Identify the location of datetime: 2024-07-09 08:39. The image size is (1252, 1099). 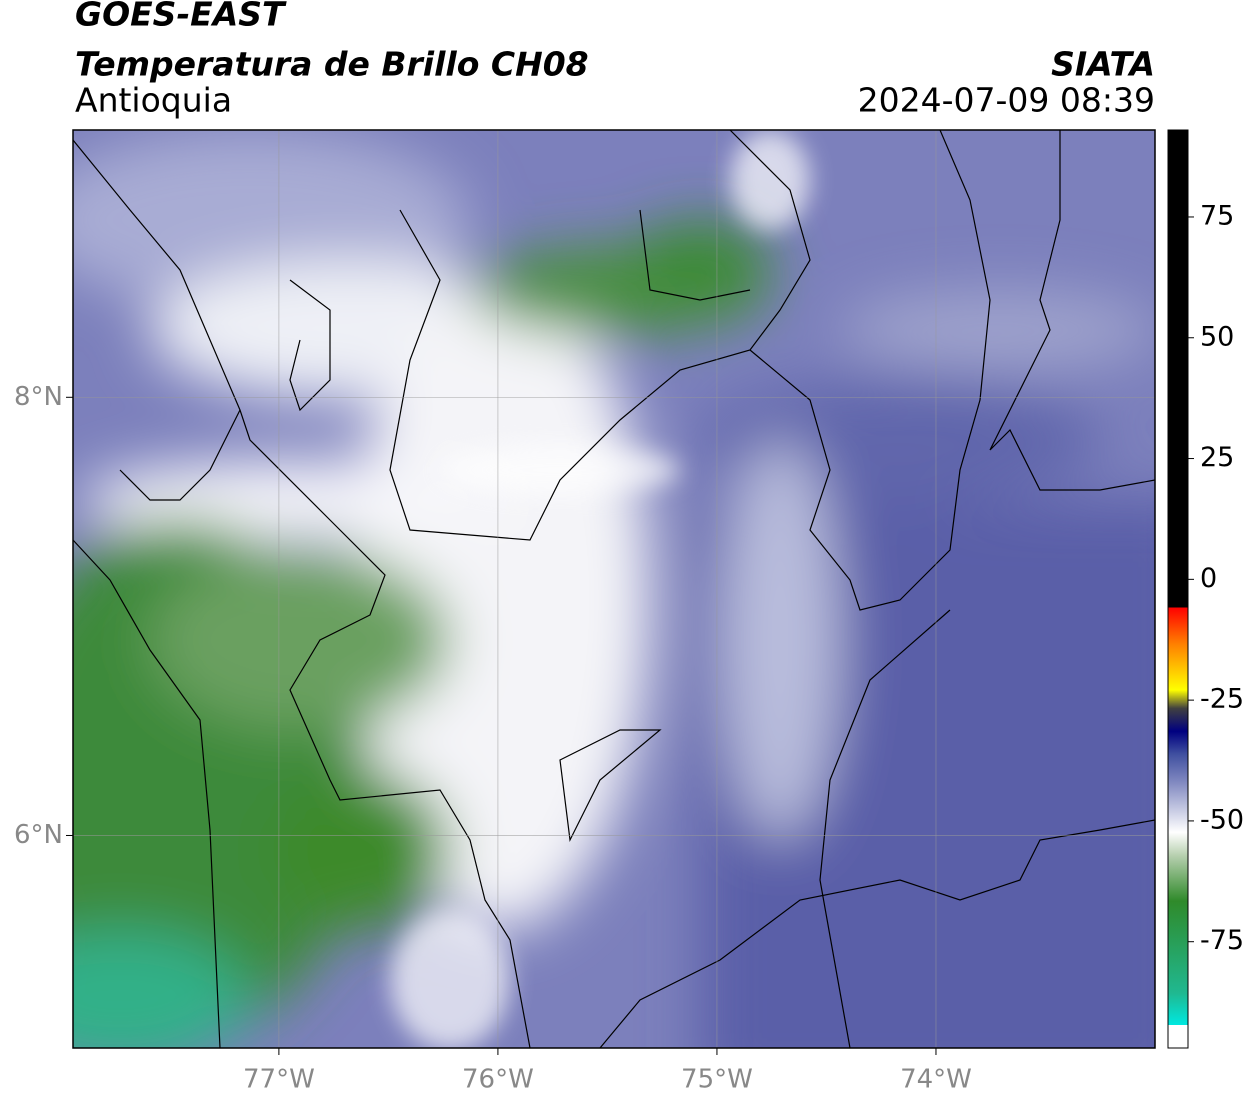
(1006, 100).